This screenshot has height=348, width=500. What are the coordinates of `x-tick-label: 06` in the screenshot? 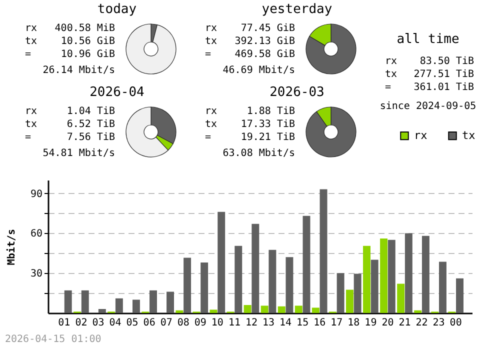 It's located at (149, 323).